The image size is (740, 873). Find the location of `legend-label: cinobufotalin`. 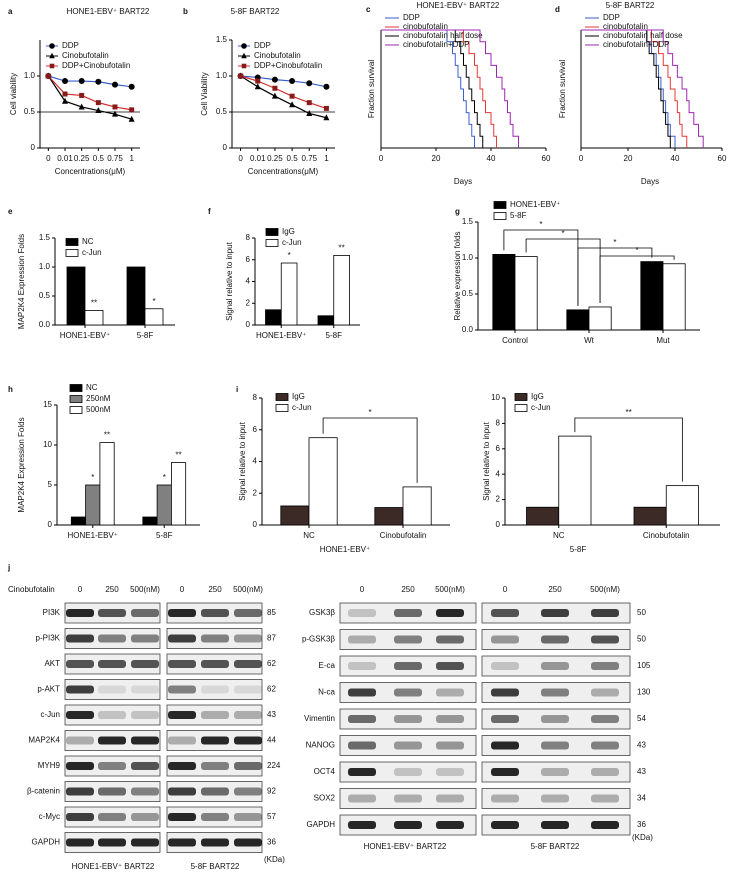

legend-label: cinobufotalin is located at coordinates (625, 26).